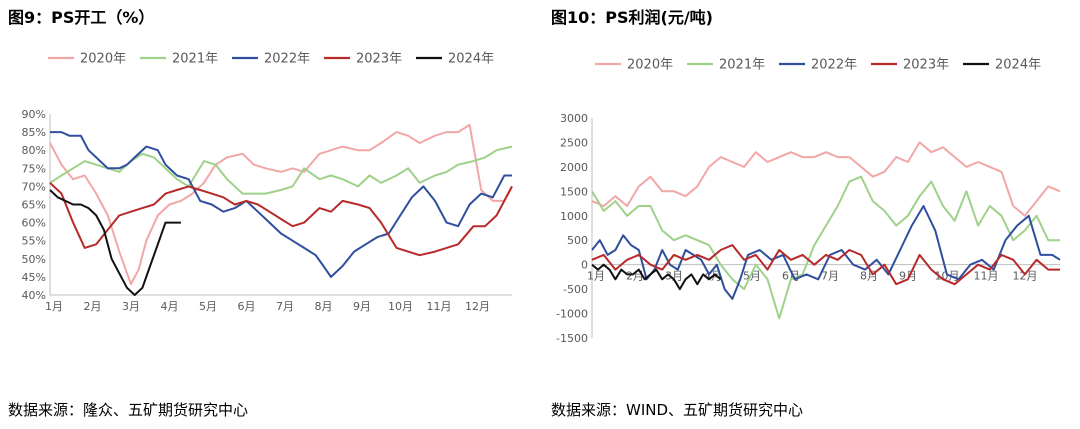  Describe the element at coordinates (34, 241) in the screenshot. I see `y-tick-label: 55%` at that location.